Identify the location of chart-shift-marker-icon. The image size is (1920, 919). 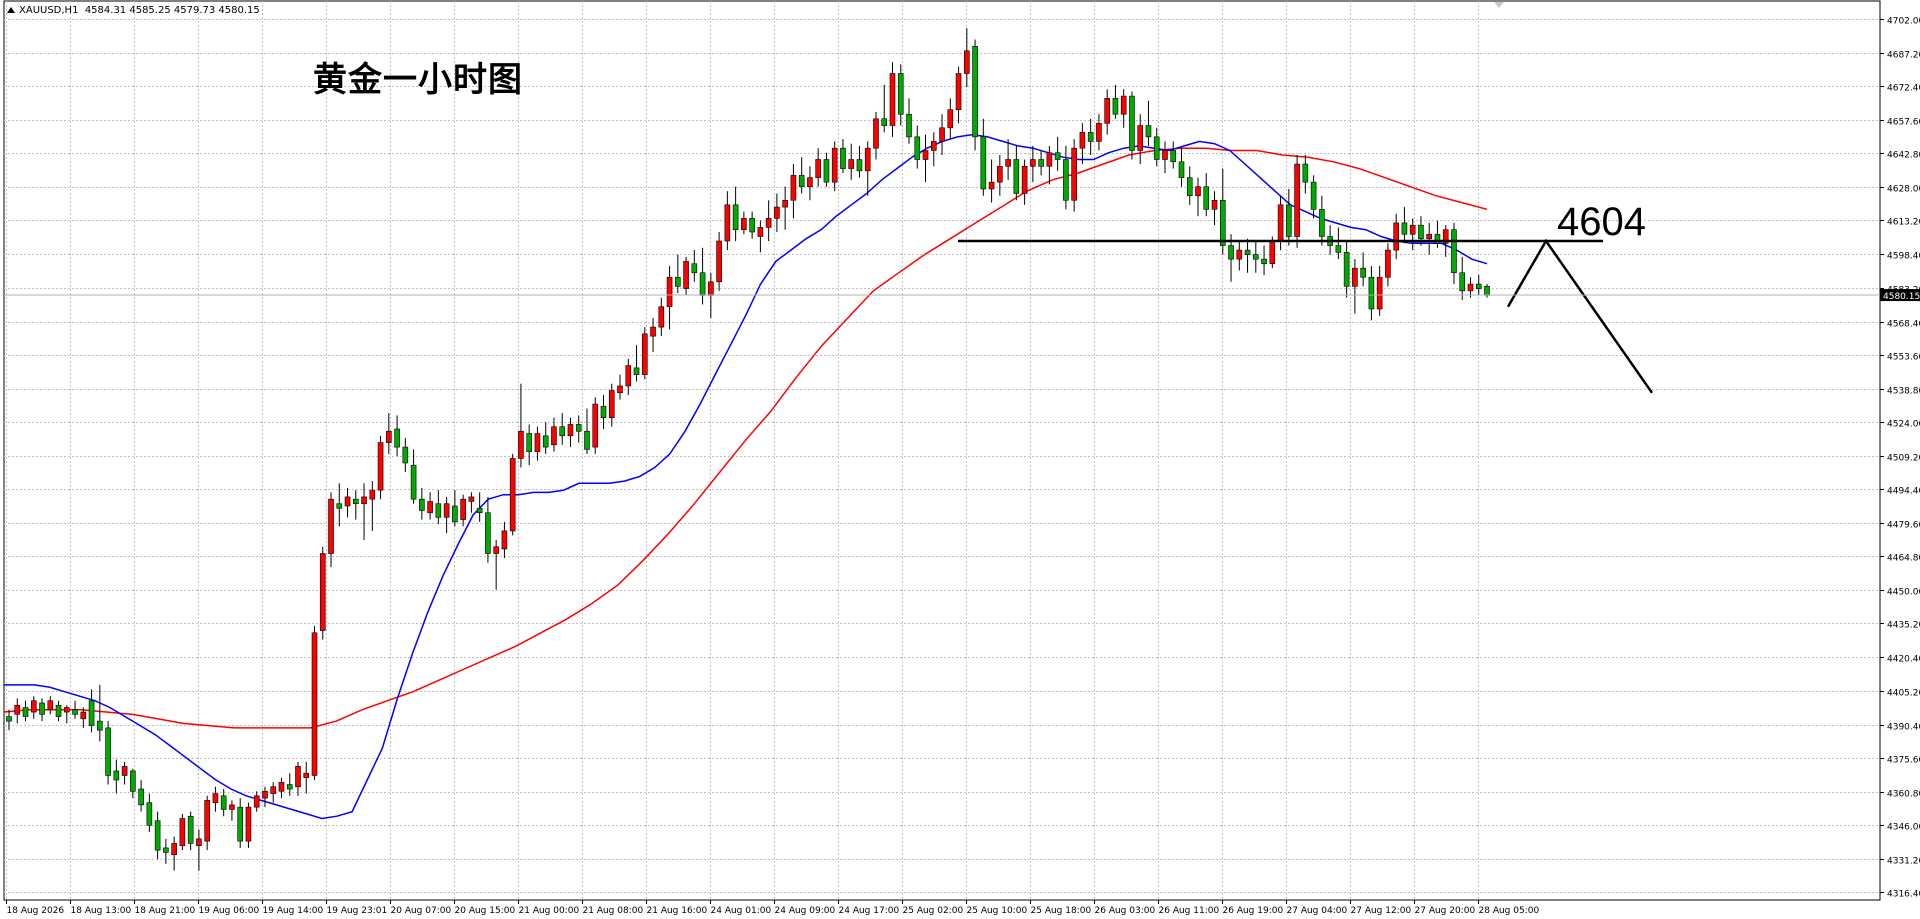
(1499, 5).